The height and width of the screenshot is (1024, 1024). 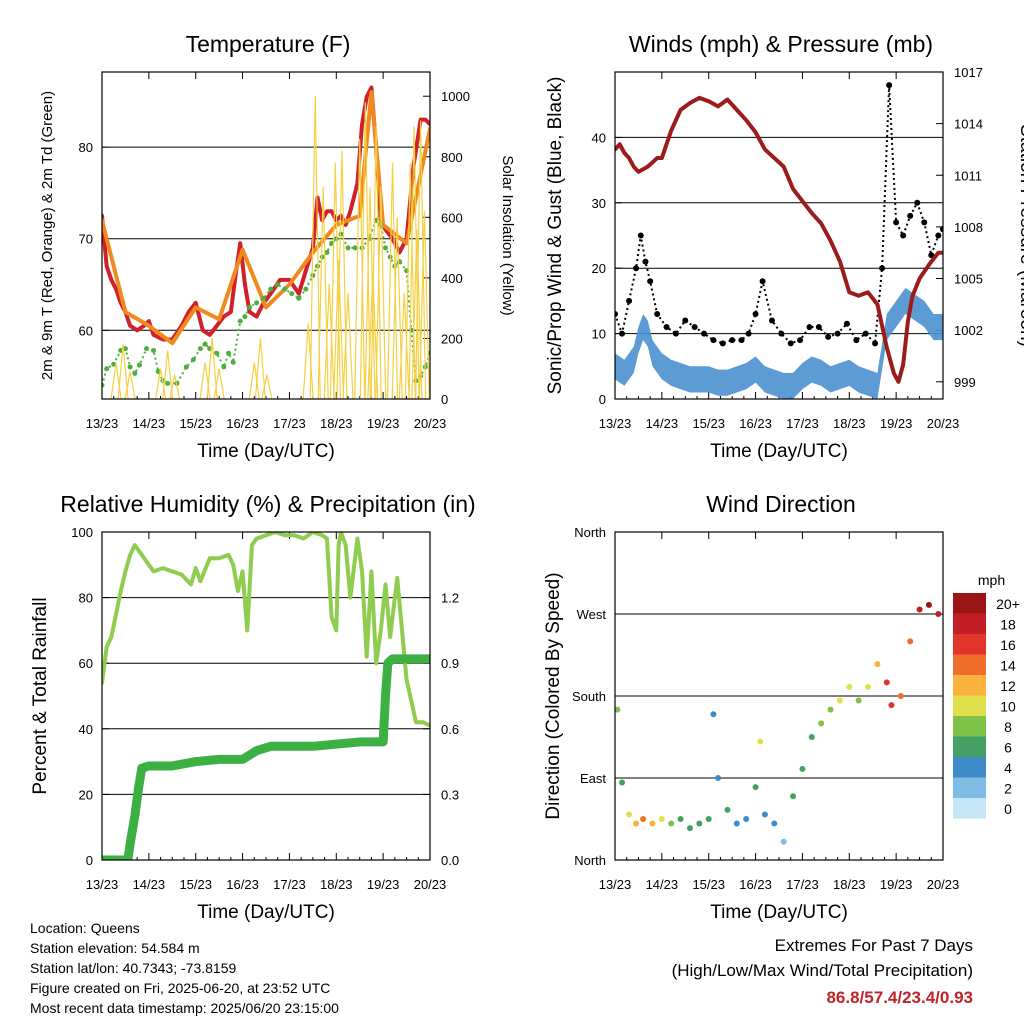 I want to click on location-text: Location: Queens, so click(x=85, y=928).